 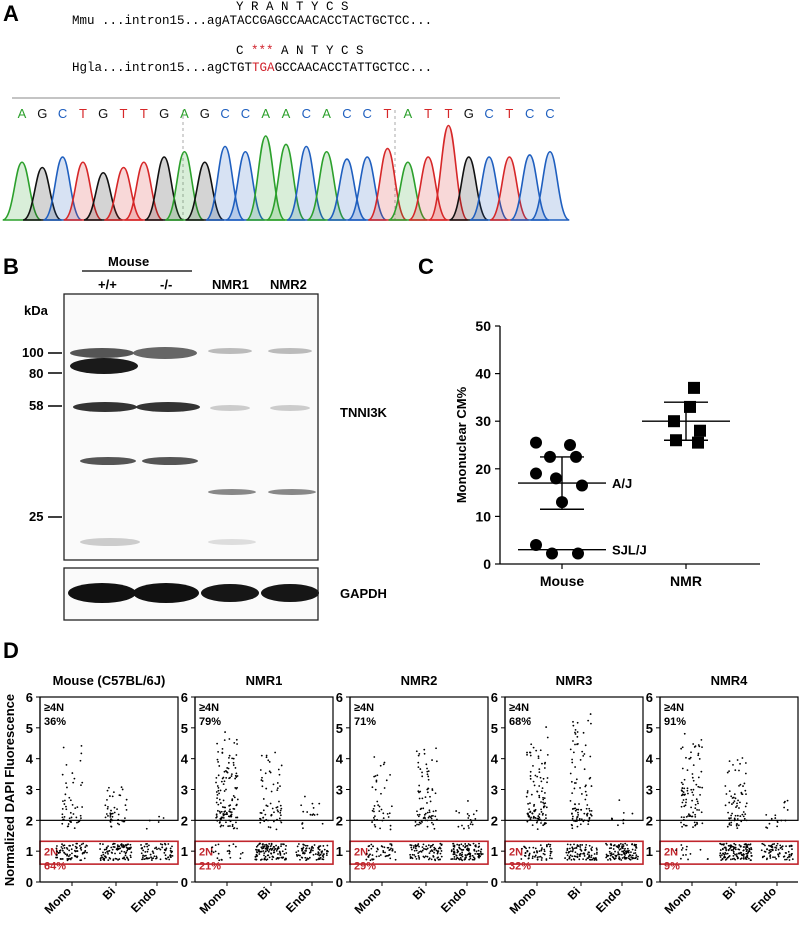 I want to click on d-gate-low-pct: 21%, so click(x=210, y=866).